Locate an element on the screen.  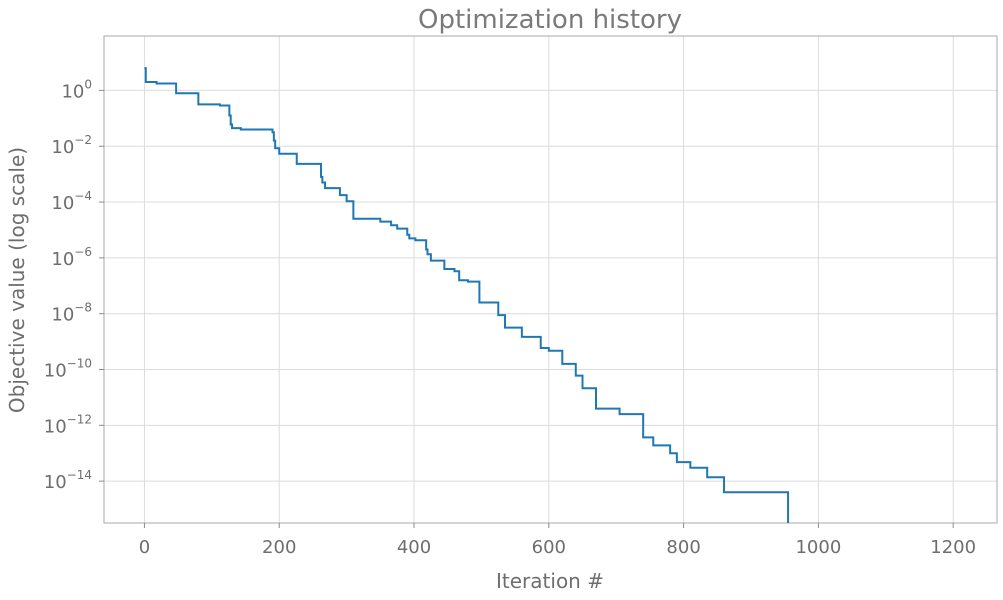
y-tick-label: 10⁻⁸ is located at coordinates (71, 313).